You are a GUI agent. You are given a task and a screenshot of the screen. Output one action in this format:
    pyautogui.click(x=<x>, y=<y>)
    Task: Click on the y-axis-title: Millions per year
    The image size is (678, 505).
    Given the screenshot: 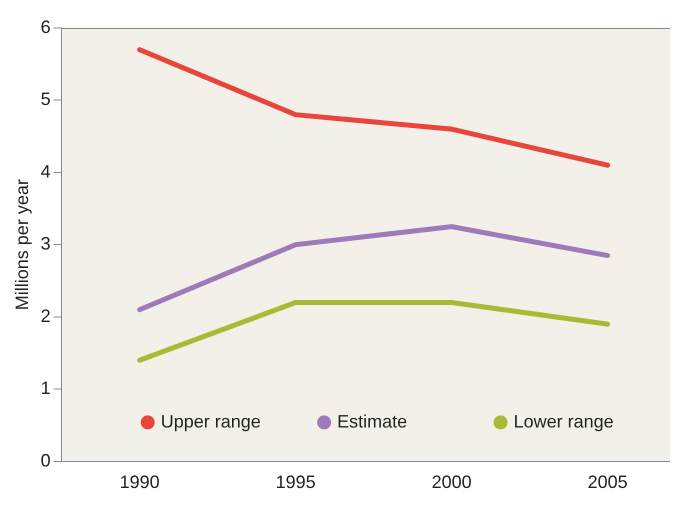 What is the action you would take?
    pyautogui.click(x=22, y=244)
    